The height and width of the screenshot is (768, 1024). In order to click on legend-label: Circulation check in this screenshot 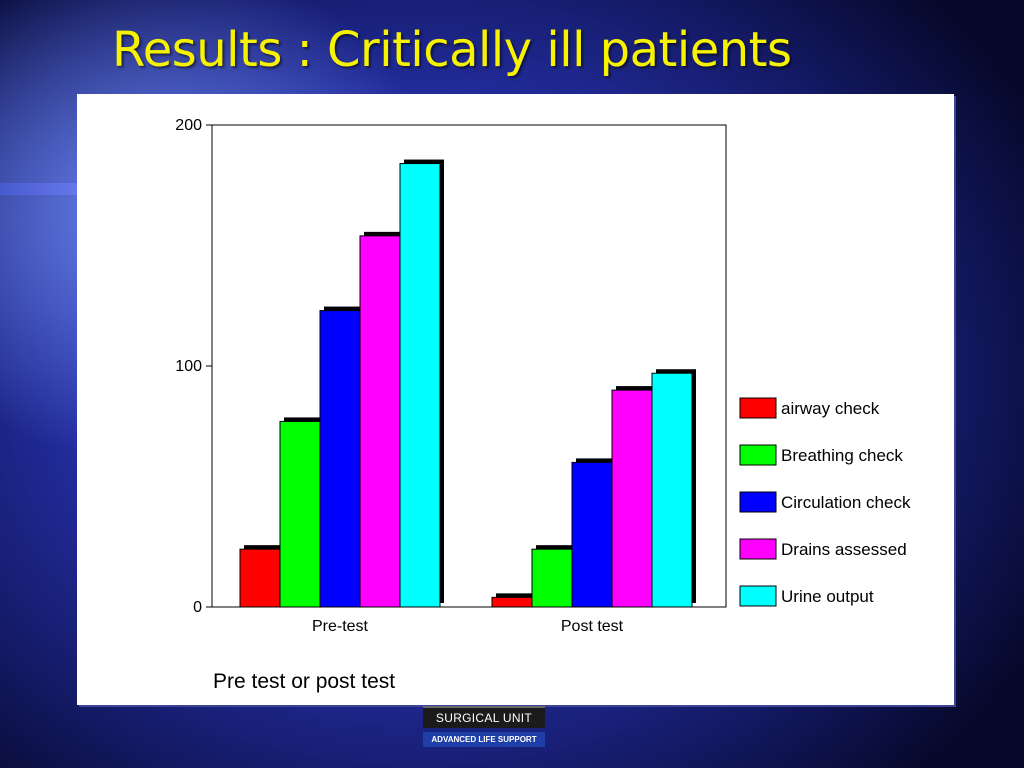, I will do `click(846, 502)`.